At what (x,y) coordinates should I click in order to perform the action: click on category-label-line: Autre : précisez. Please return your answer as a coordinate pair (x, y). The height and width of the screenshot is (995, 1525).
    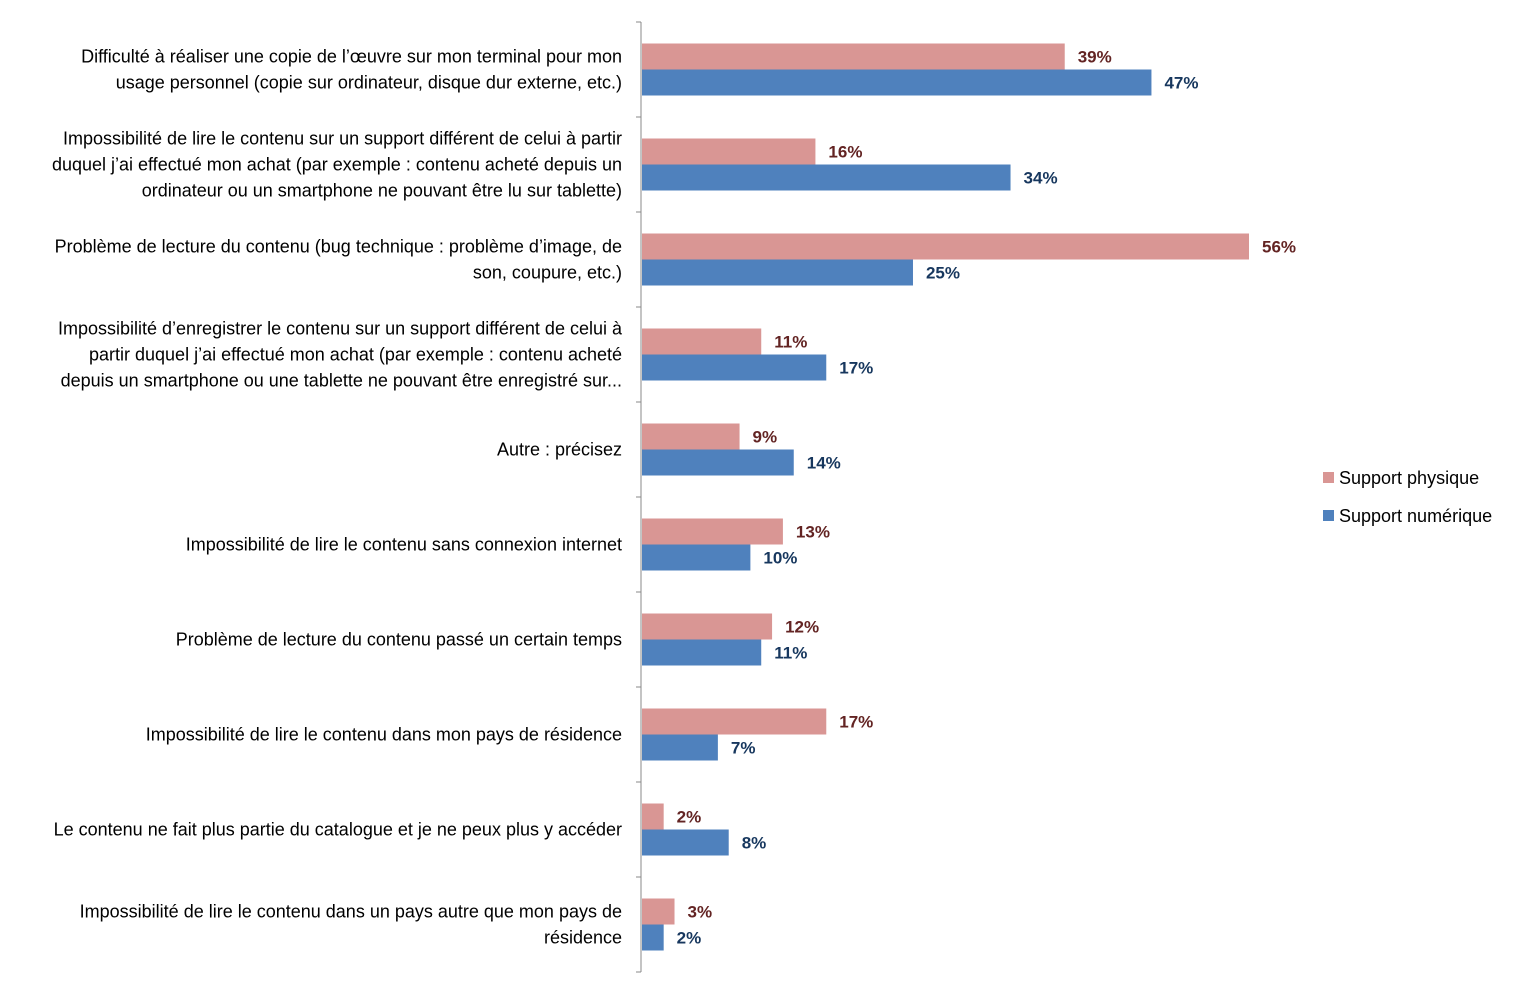
    Looking at the image, I should click on (559, 450).